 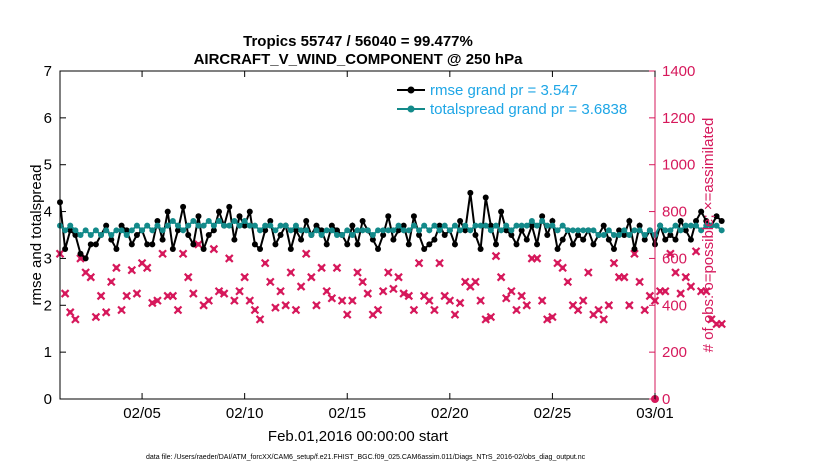 I want to click on y-axis-right-label: # of obs: o=possible; ×=assimilated, so click(x=708, y=235).